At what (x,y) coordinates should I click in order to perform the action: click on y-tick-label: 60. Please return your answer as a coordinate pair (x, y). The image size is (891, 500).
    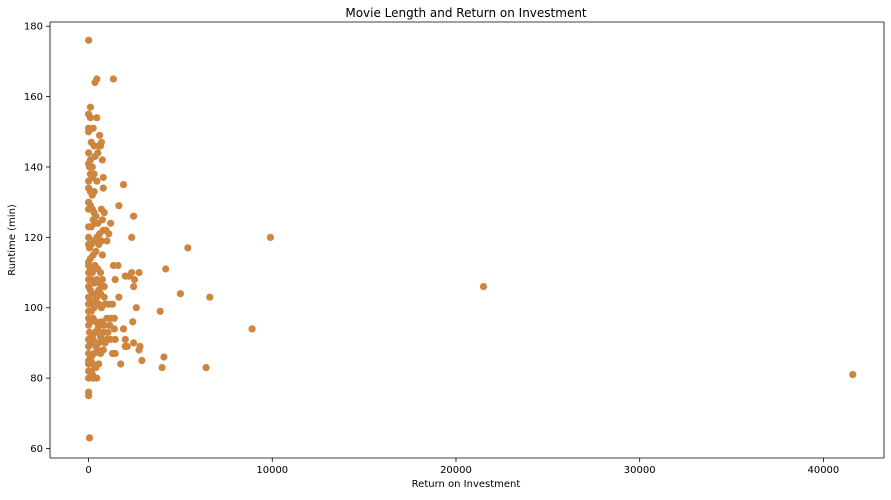
    Looking at the image, I should click on (36, 449).